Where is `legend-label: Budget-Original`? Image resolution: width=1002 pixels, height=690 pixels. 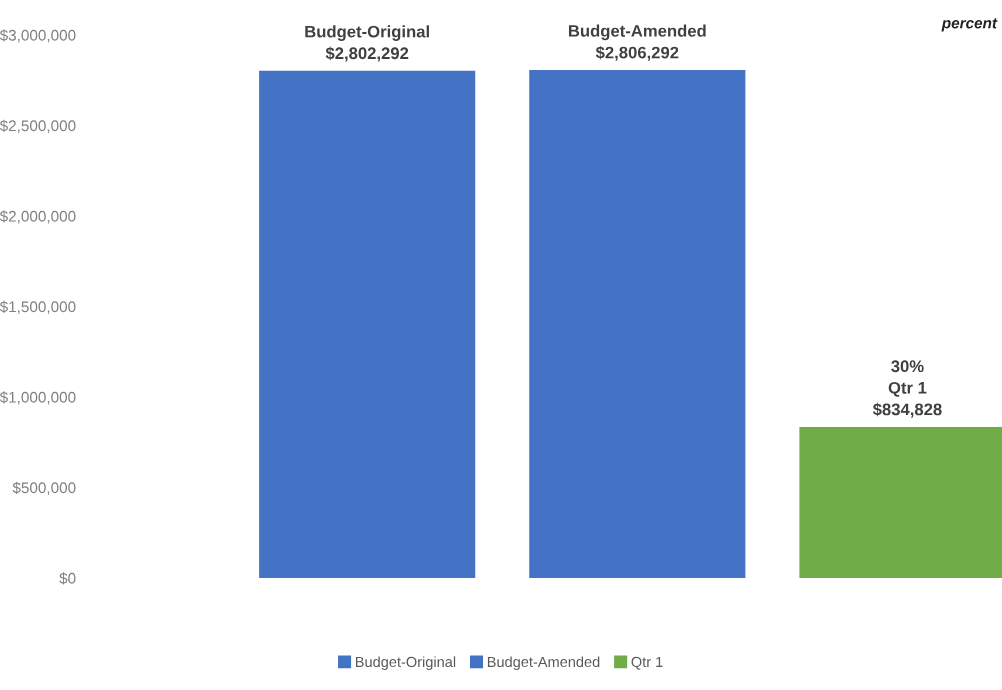
legend-label: Budget-Original is located at coordinates (405, 663).